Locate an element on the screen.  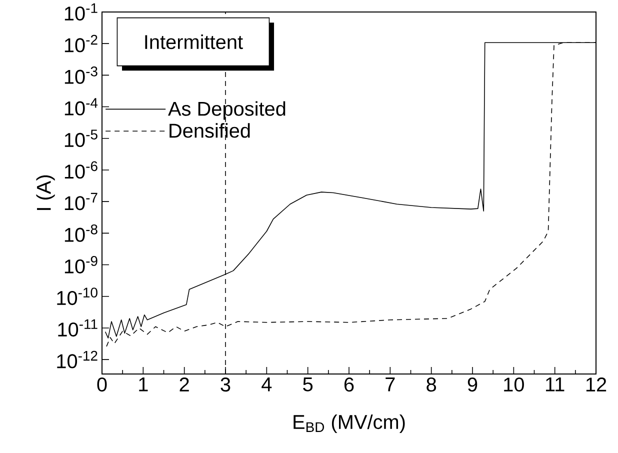
y-tick-label: 10$^{-5}$ is located at coordinates (81, 139).